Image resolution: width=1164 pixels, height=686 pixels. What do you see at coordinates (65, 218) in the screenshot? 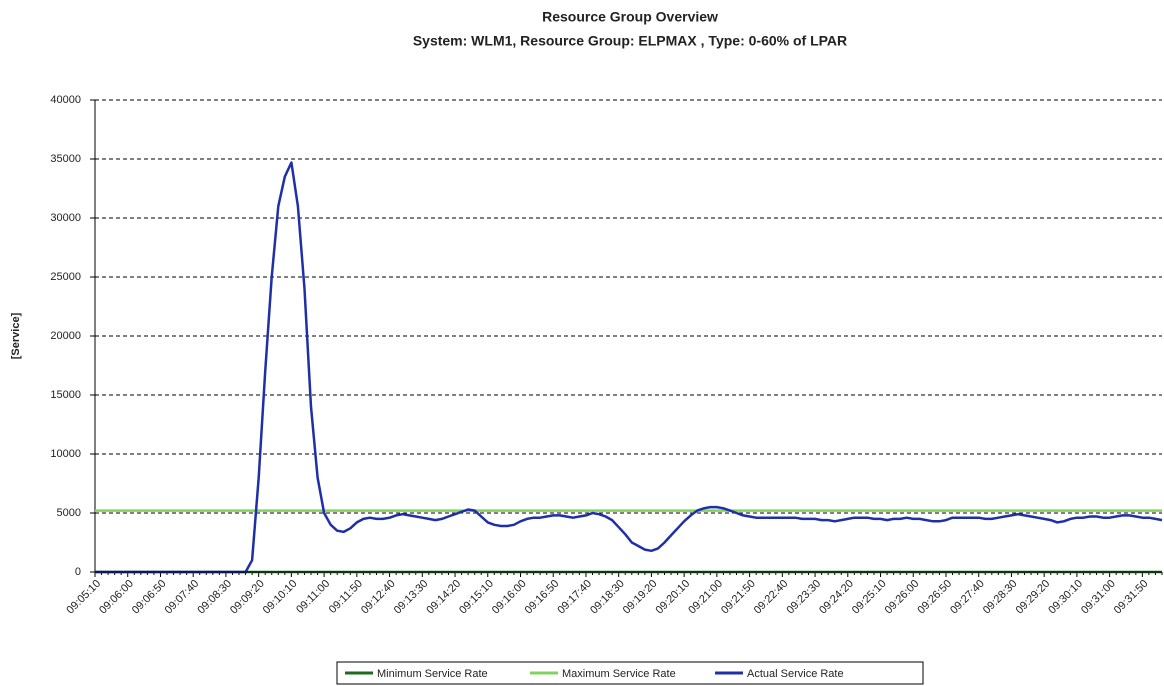
I see `y-tick-label: 30000` at bounding box center [65, 218].